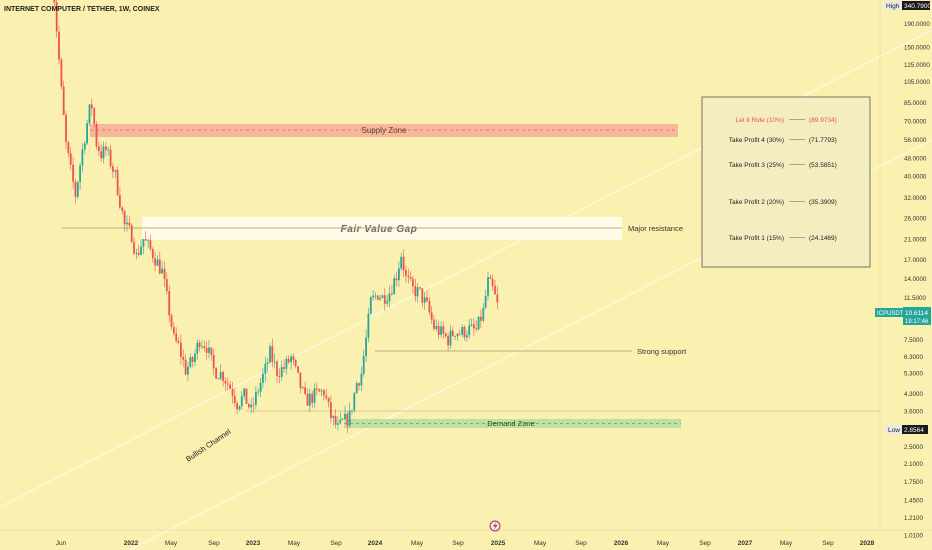 Image resolution: width=932 pixels, height=550 pixels. What do you see at coordinates (903, 316) in the screenshot?
I see `last-price-badge: ICPUSDT 10.6114 19:17:46` at bounding box center [903, 316].